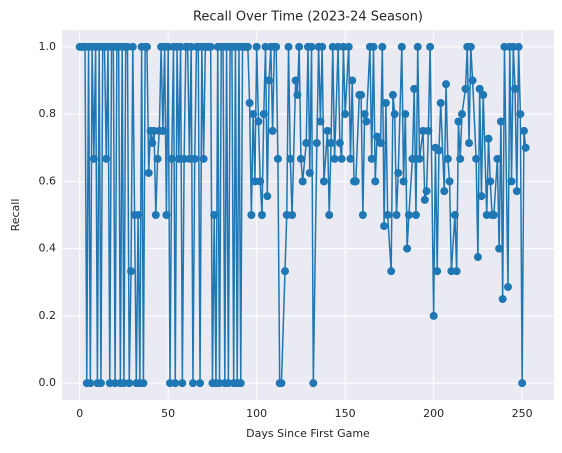  I want to click on x-tick-label: 50, so click(168, 413).